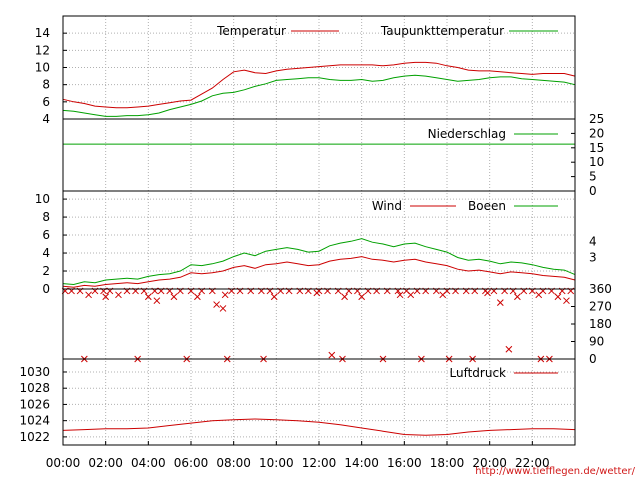 Image resolution: width=640 pixels, height=480 pixels. What do you see at coordinates (596, 148) in the screenshot?
I see `y-tick-label-right: 15` at bounding box center [596, 148].